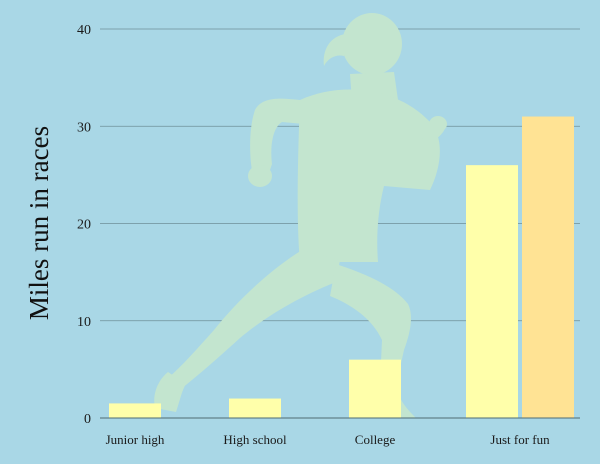  I want to click on y-tick-label: 20, so click(84, 225).